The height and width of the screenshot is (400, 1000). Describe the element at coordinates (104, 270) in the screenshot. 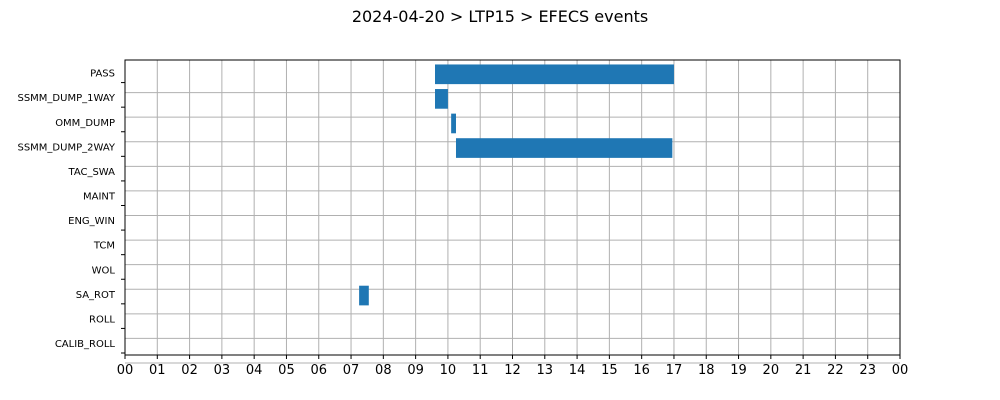

I see `y-tick-label: WOL` at that location.